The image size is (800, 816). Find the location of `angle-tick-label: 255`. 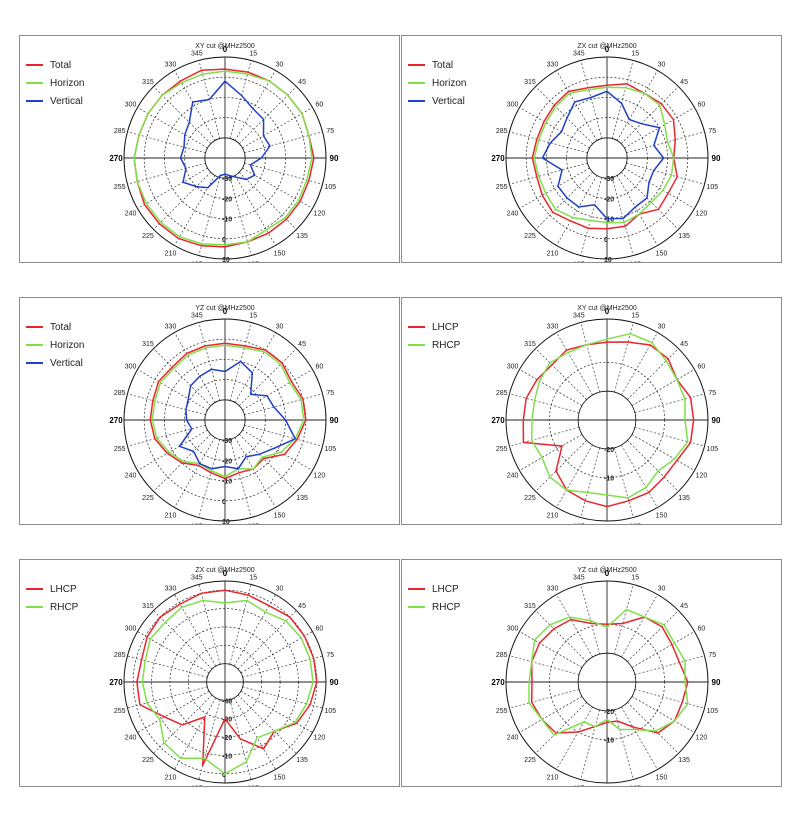

angle-tick-label: 255 is located at coordinates (120, 187).